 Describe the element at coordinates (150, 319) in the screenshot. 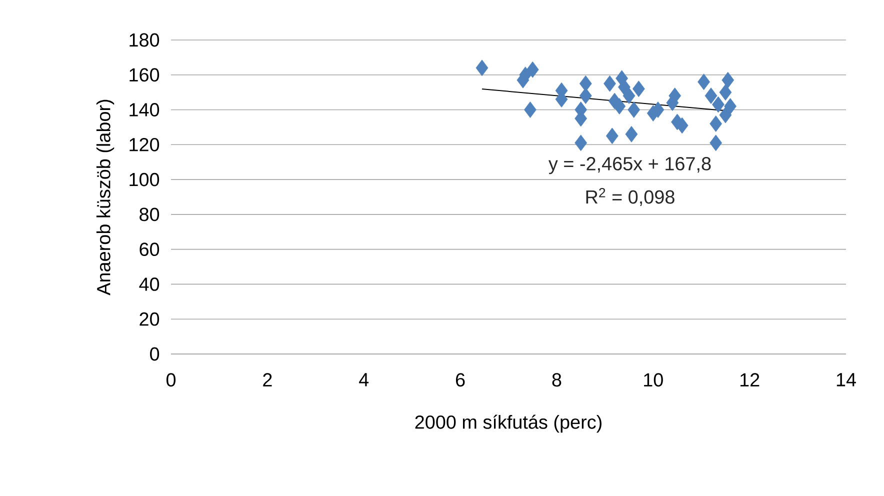

I see `y-tick-label: 20` at that location.